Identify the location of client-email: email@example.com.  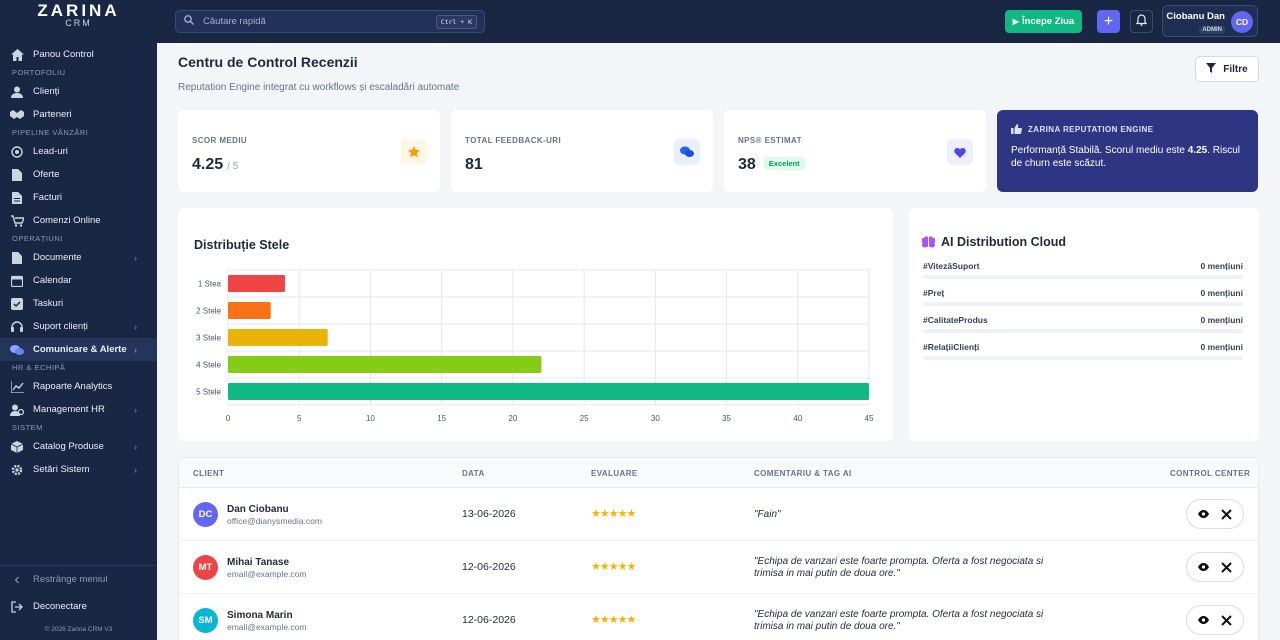
(267, 574).